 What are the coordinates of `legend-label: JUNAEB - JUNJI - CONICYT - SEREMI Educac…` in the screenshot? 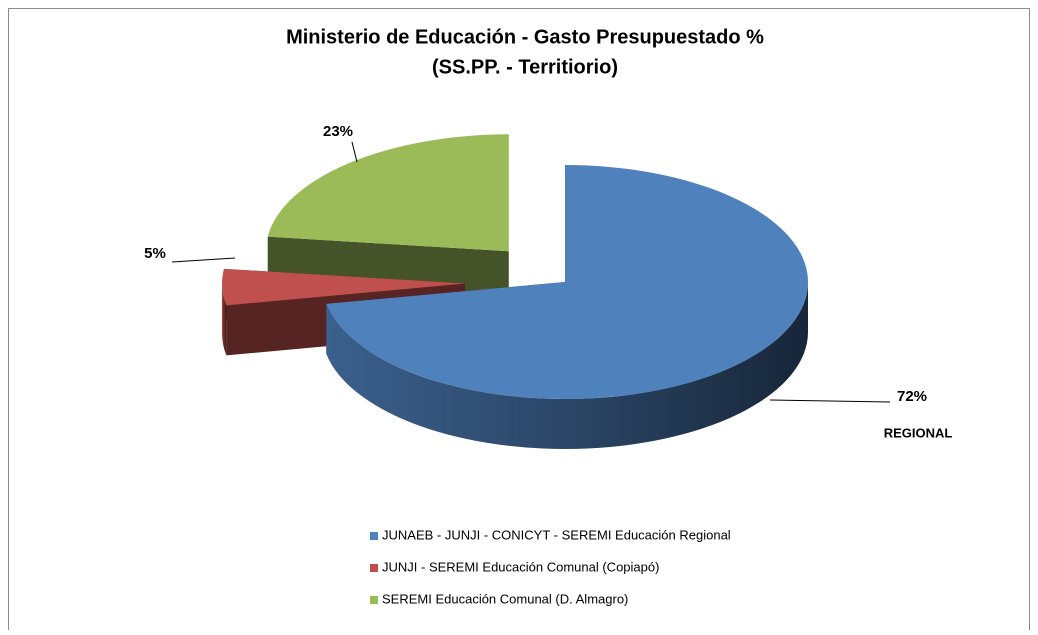 It's located at (556, 534).